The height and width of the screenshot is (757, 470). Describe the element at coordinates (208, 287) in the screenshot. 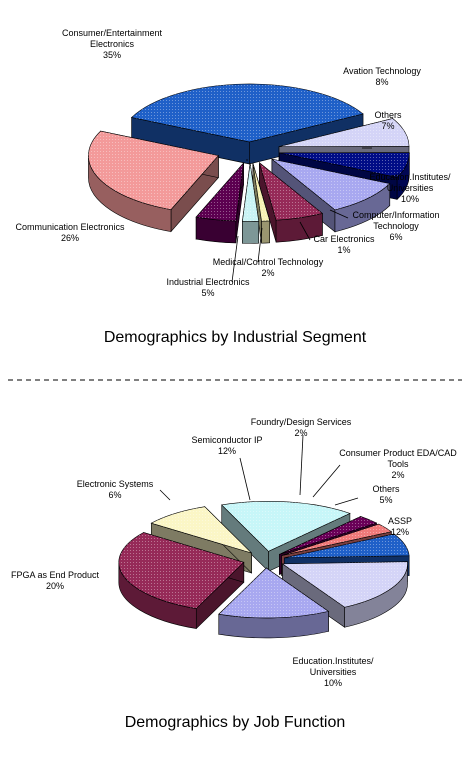

I see `slice-label-0-7: Industrial Electronics 5%` at that location.